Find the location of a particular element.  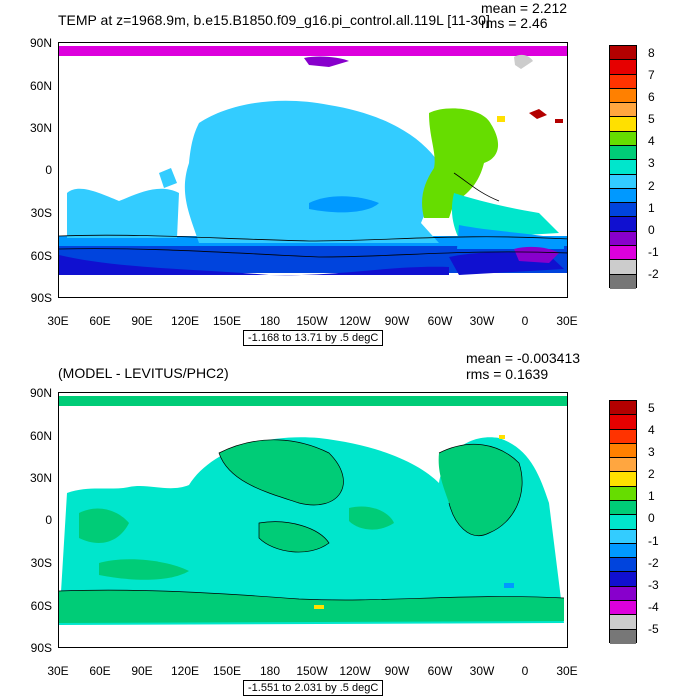

bottom-lon-label: 30W is located at coordinates (482, 671).